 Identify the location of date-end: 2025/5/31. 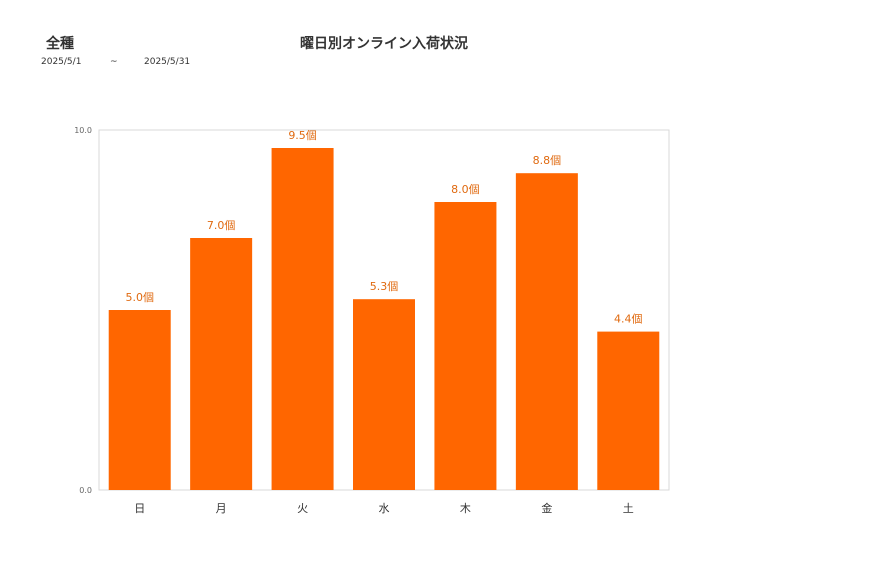
(167, 62).